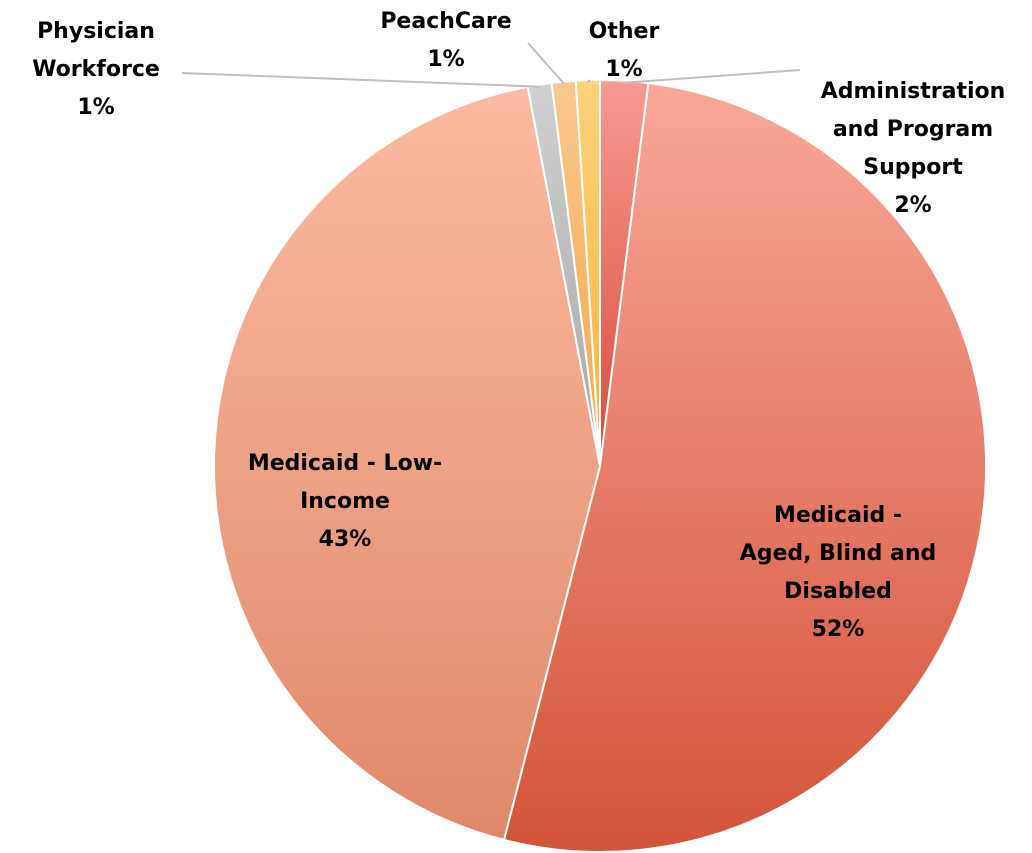 The width and height of the screenshot is (1032, 853). Describe the element at coordinates (345, 463) in the screenshot. I see `slice-category-label: Medicaid - Low-` at that location.